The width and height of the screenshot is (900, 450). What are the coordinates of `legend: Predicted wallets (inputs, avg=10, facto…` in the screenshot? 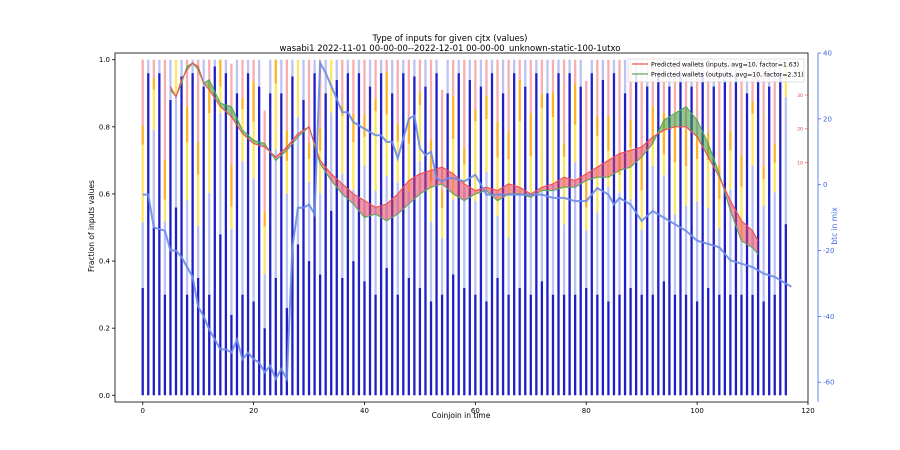 It's located at (716, 70).